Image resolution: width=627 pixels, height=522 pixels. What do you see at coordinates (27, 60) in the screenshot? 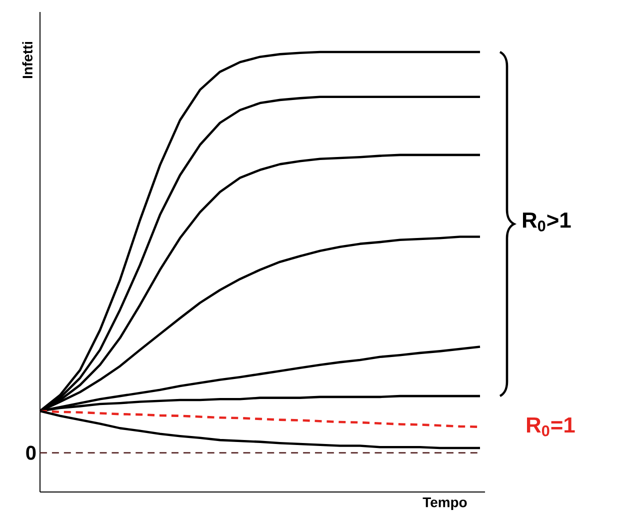
I see `y-axis-title: Infetti` at bounding box center [27, 60].